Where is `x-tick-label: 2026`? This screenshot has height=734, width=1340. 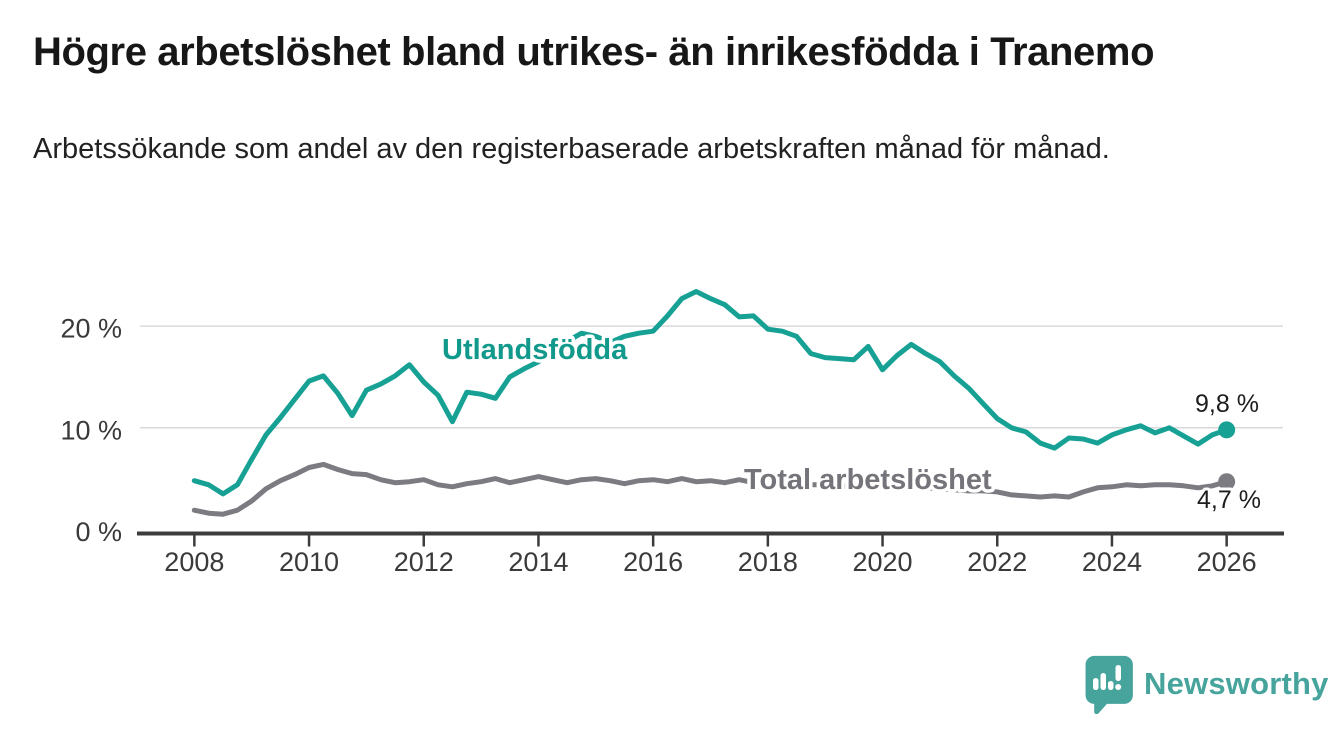 x-tick-label: 2026 is located at coordinates (1227, 562).